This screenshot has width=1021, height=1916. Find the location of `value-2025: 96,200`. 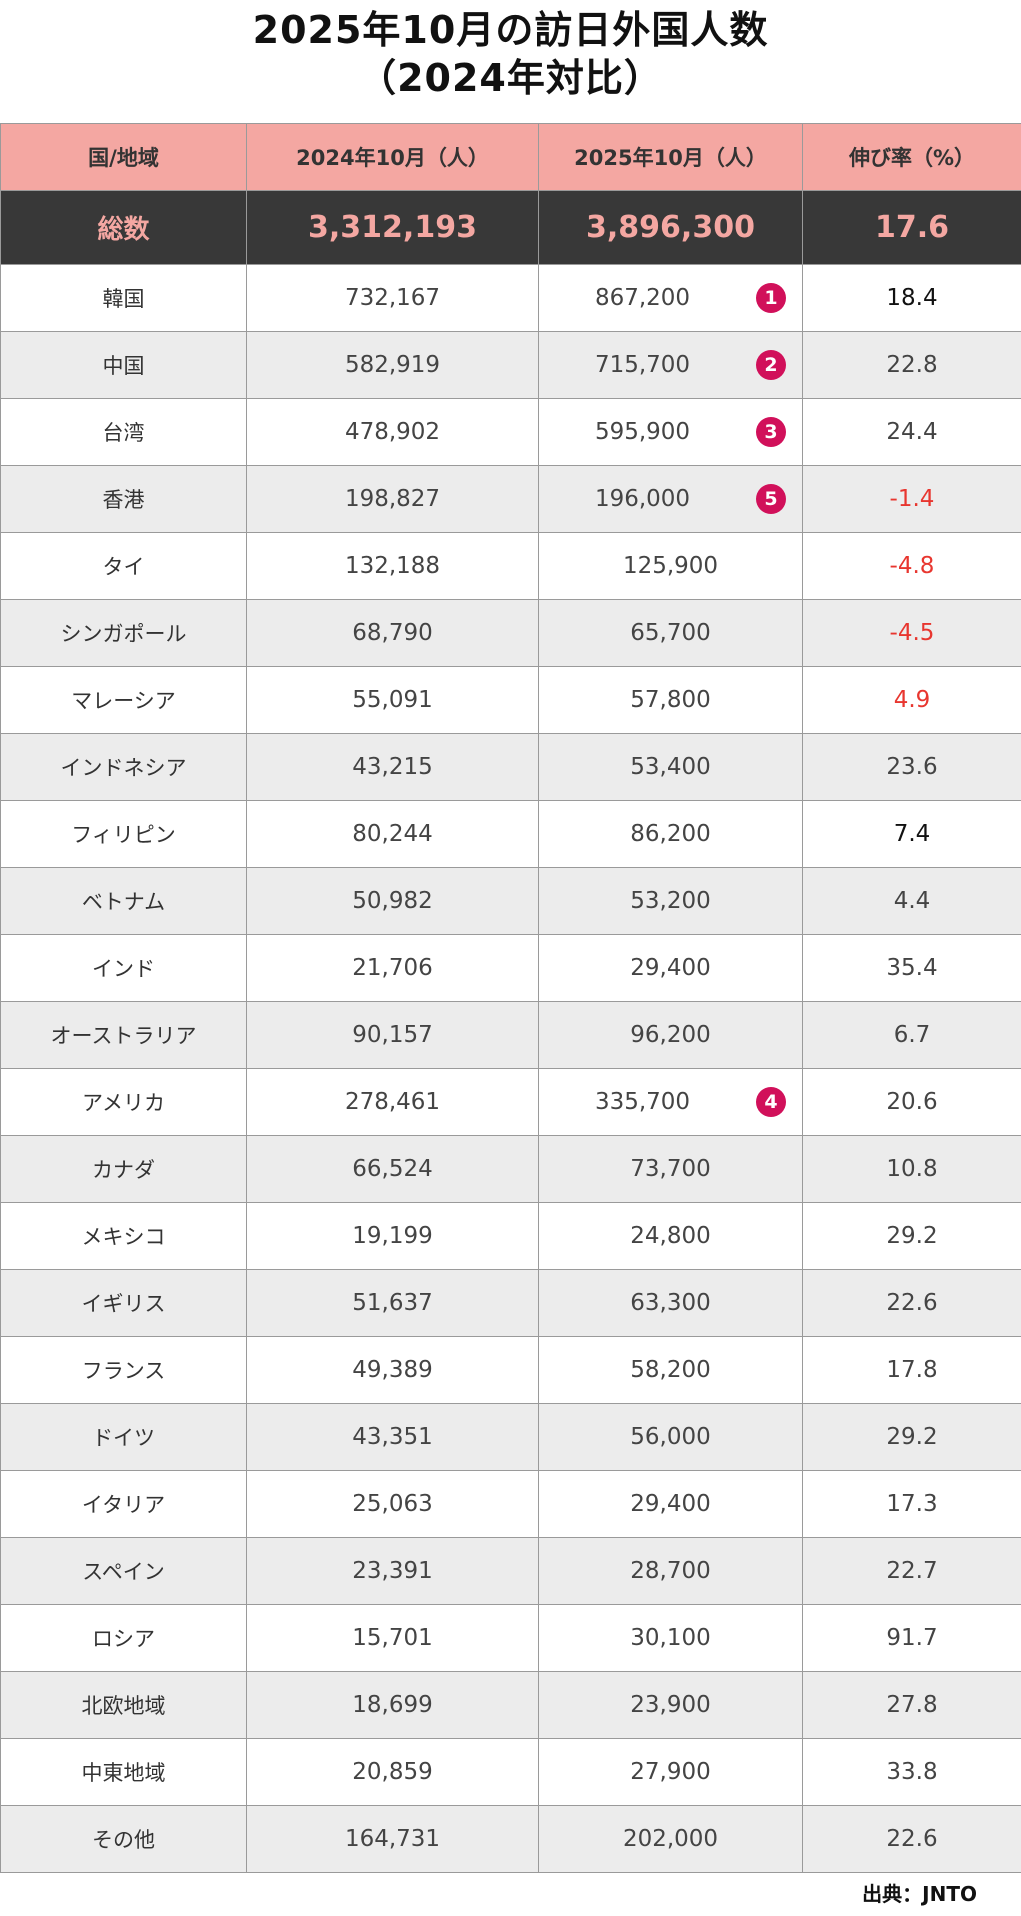

value-2025: 96,200 is located at coordinates (670, 1035).